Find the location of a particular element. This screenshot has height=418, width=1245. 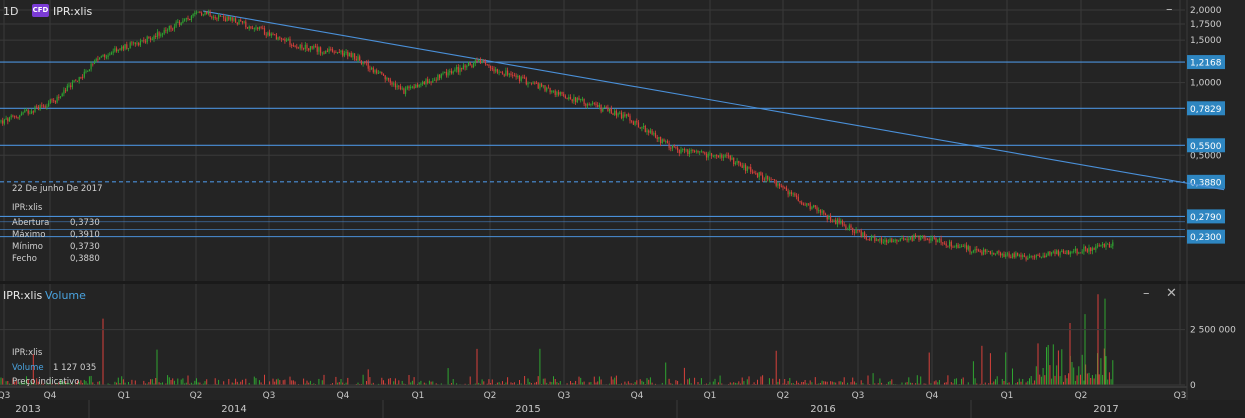

quarter-label: Q4 is located at coordinates (50, 396).